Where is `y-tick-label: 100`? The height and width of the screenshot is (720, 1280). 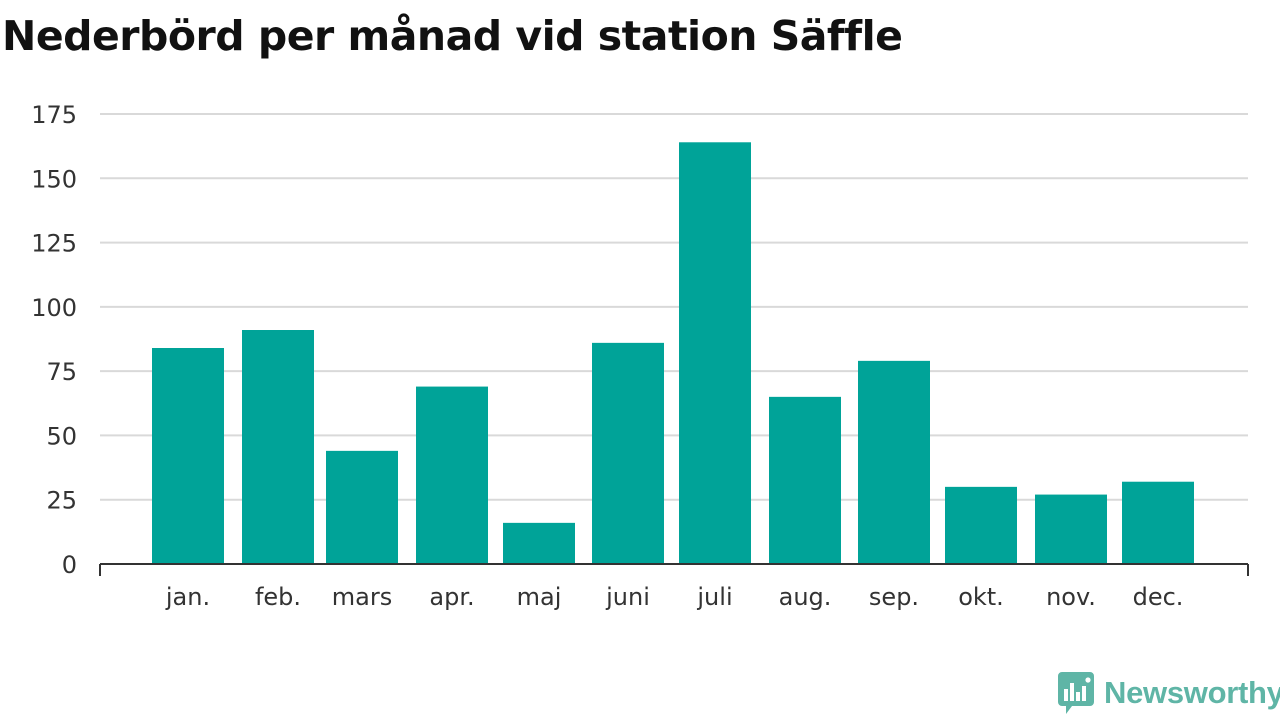 y-tick-label: 100 is located at coordinates (54, 308).